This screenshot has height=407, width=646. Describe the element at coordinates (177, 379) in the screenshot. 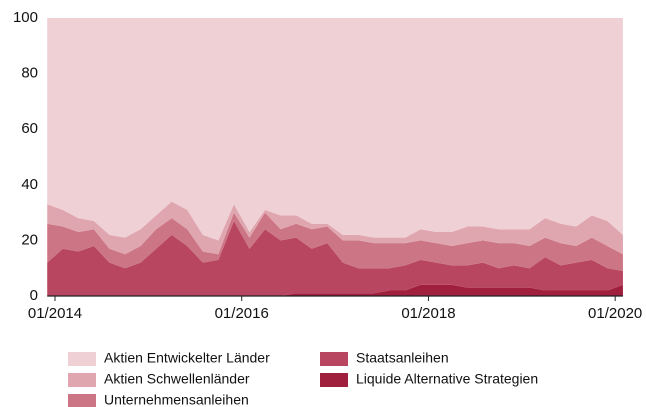

I see `legend-label: Aktien Schwellenländer` at that location.